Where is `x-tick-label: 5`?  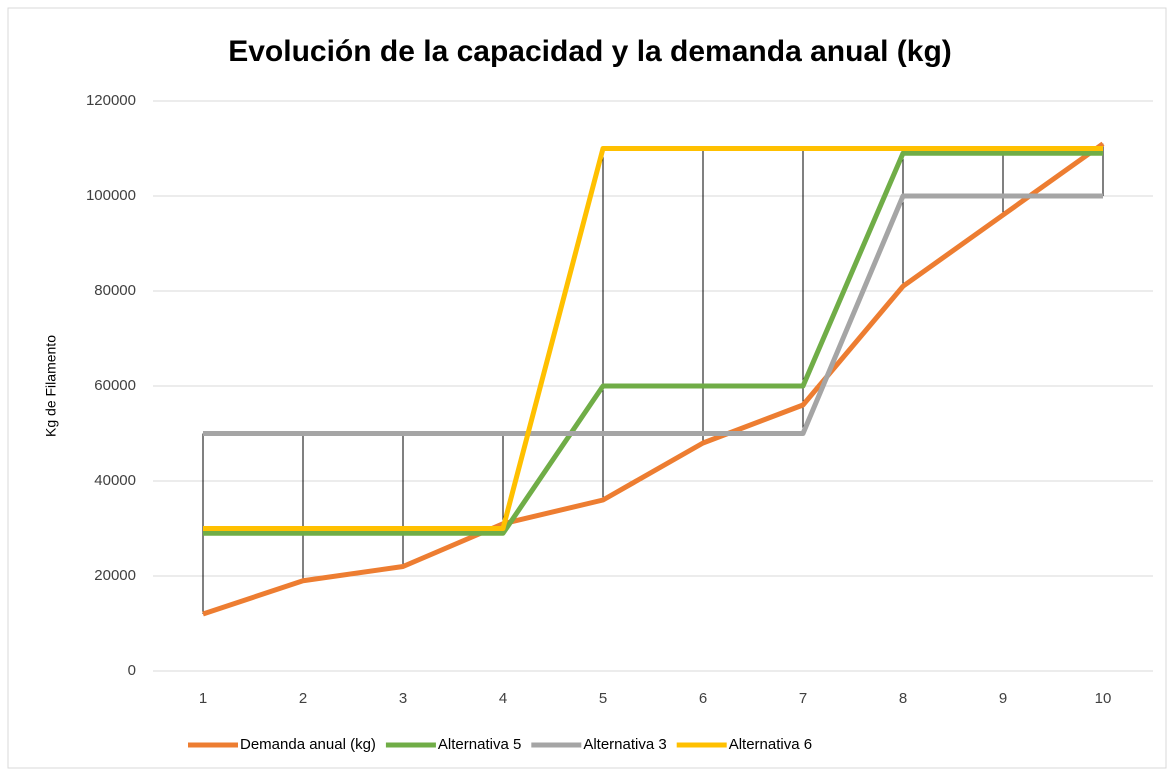
x-tick-label: 5 is located at coordinates (603, 698).